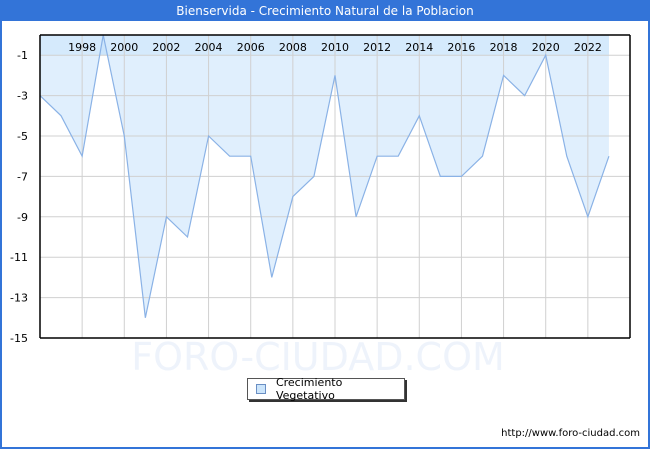 The width and height of the screenshot is (650, 450). I want to click on y-tick-label: -11, so click(19, 257).